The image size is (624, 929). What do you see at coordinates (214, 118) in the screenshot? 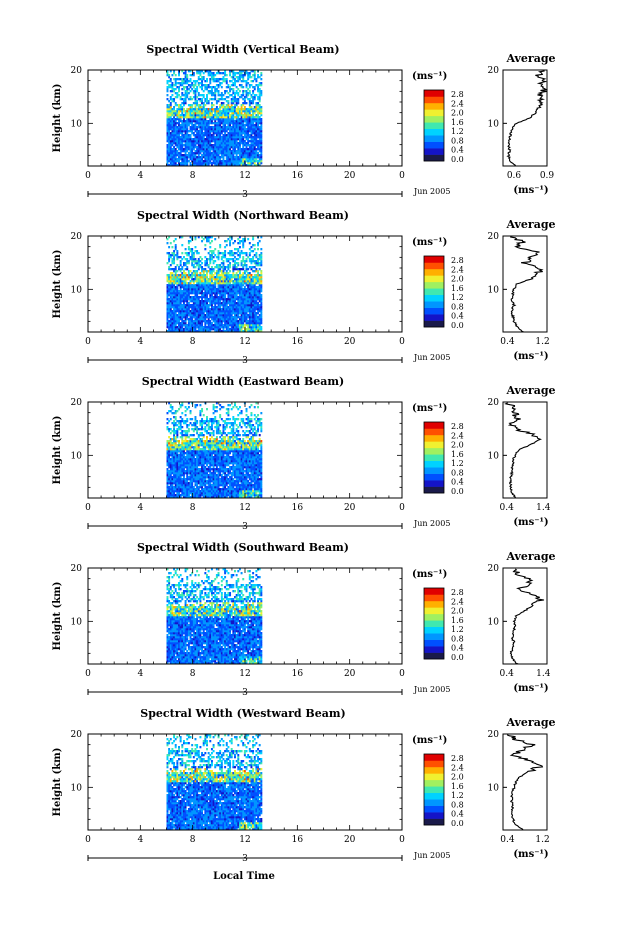
I see `heatmap-cells` at bounding box center [214, 118].